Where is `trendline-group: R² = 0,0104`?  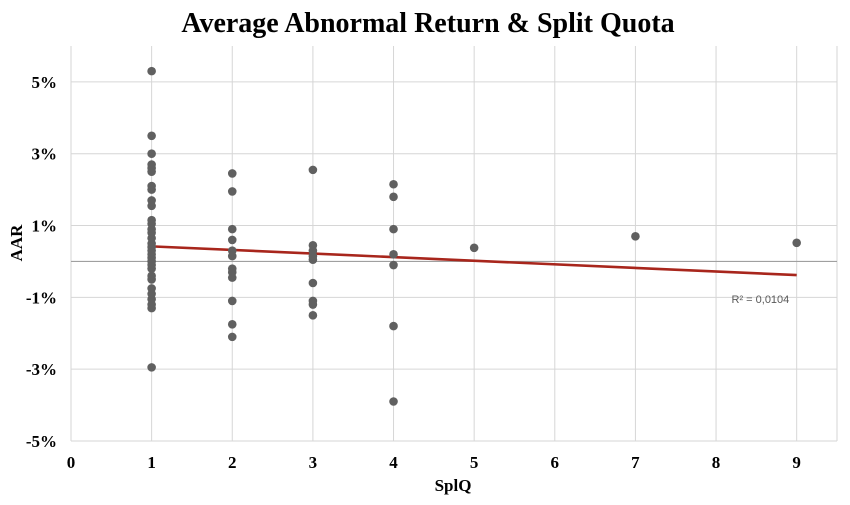
trendline-group: R² = 0,0104 is located at coordinates (474, 275).